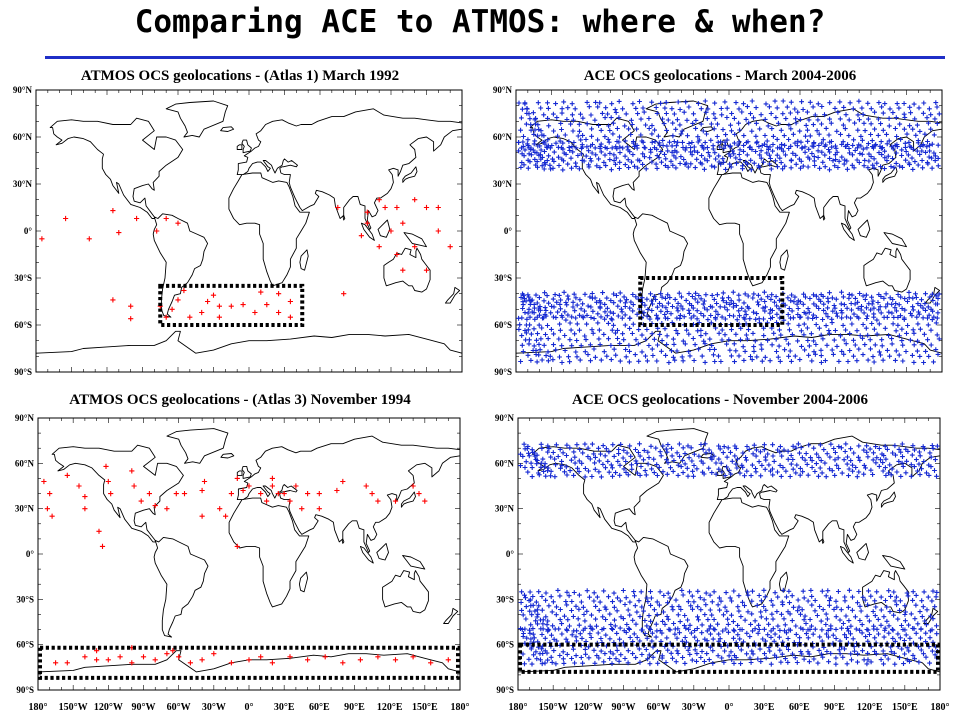 The image size is (960, 720). Describe the element at coordinates (23, 90) in the screenshot. I see `lat-tick-label: 90°N` at that location.